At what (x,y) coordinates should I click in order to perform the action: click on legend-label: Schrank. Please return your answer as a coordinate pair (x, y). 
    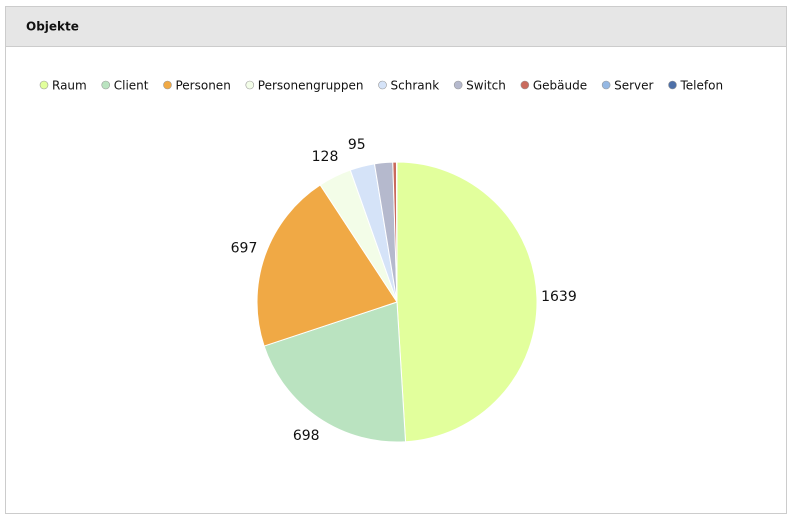
    Looking at the image, I should click on (415, 86).